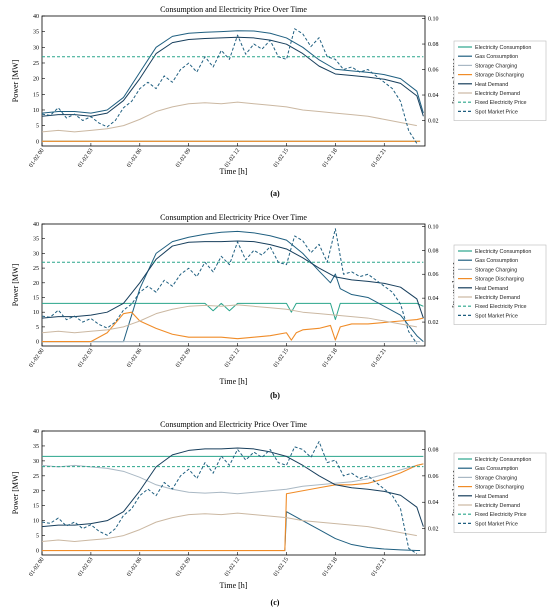 Image resolution: width=550 pixels, height=613 pixels. Describe the element at coordinates (36, 64) in the screenshot. I see `y-tick-label: 25` at that location.